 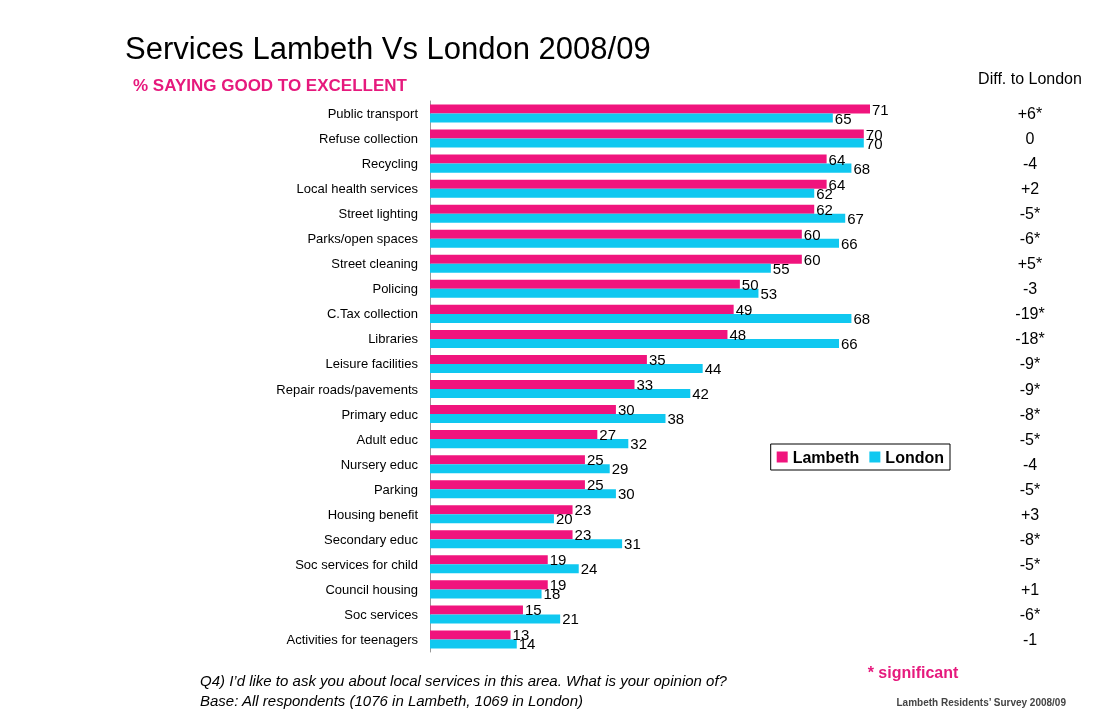 I want to click on y-tick-label: Recycling, so click(x=389, y=164).